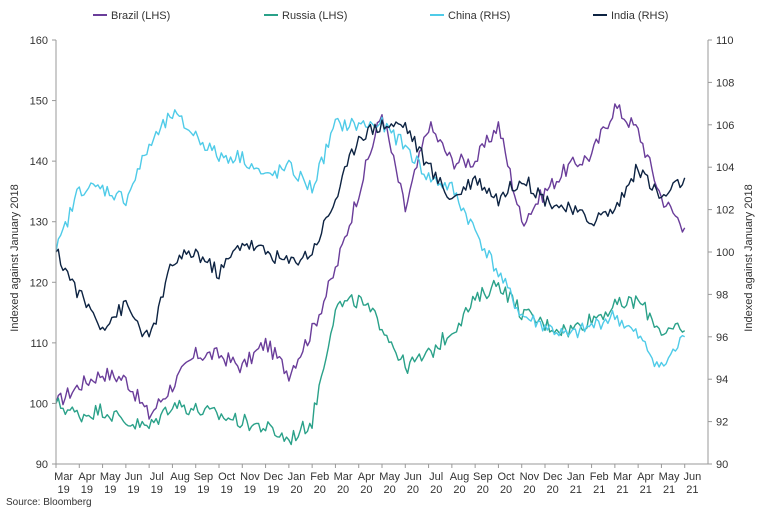  Describe the element at coordinates (722, 380) in the screenshot. I see `y-right-tick-label: 94` at that location.